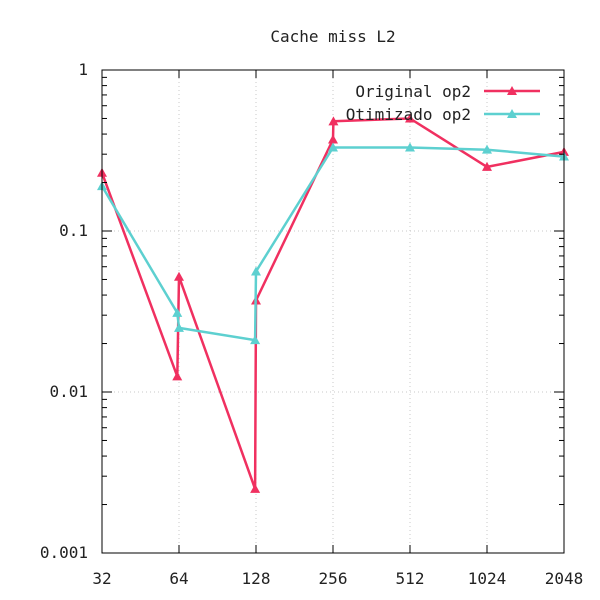  What do you see at coordinates (256, 578) in the screenshot?
I see `x-tick-label: 128` at bounding box center [256, 578].